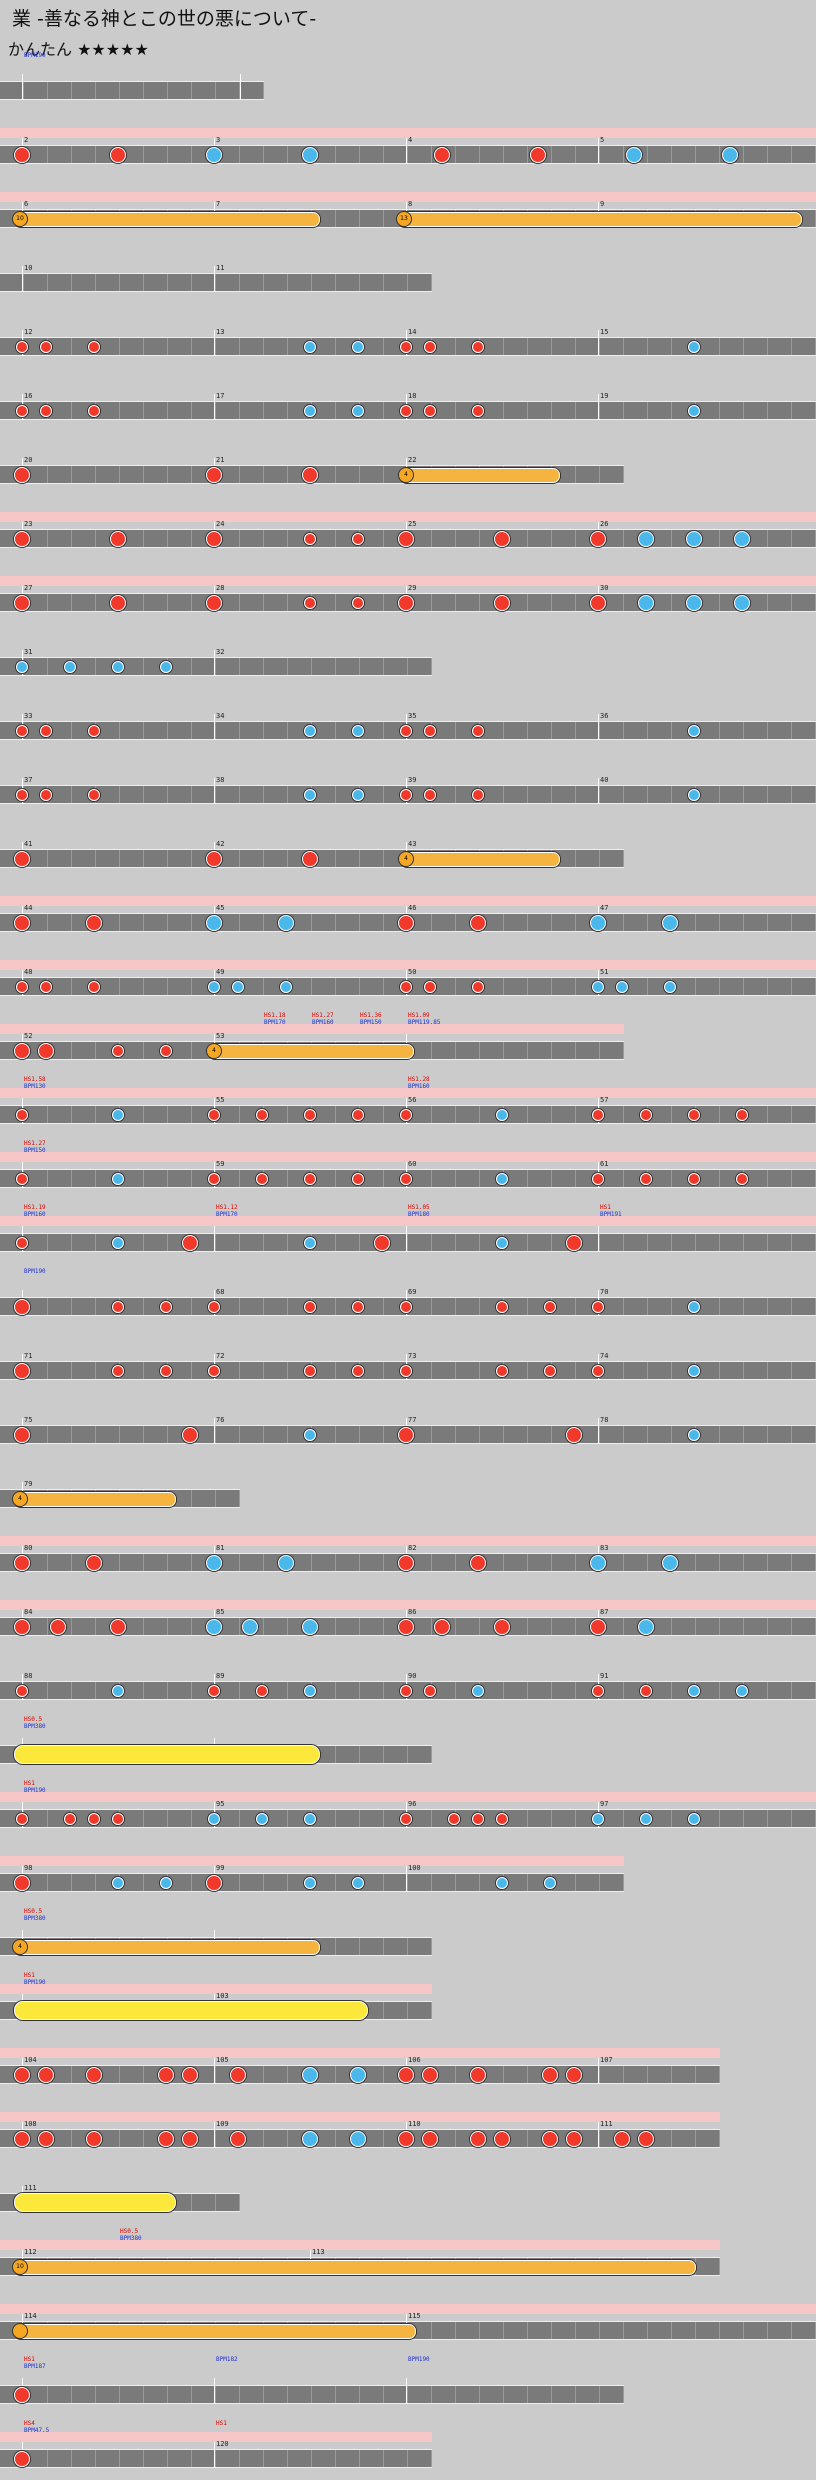 The image size is (816, 2480). What do you see at coordinates (408, 1618) in the screenshot?
I see `chart-row: 84 85 86 87` at bounding box center [408, 1618].